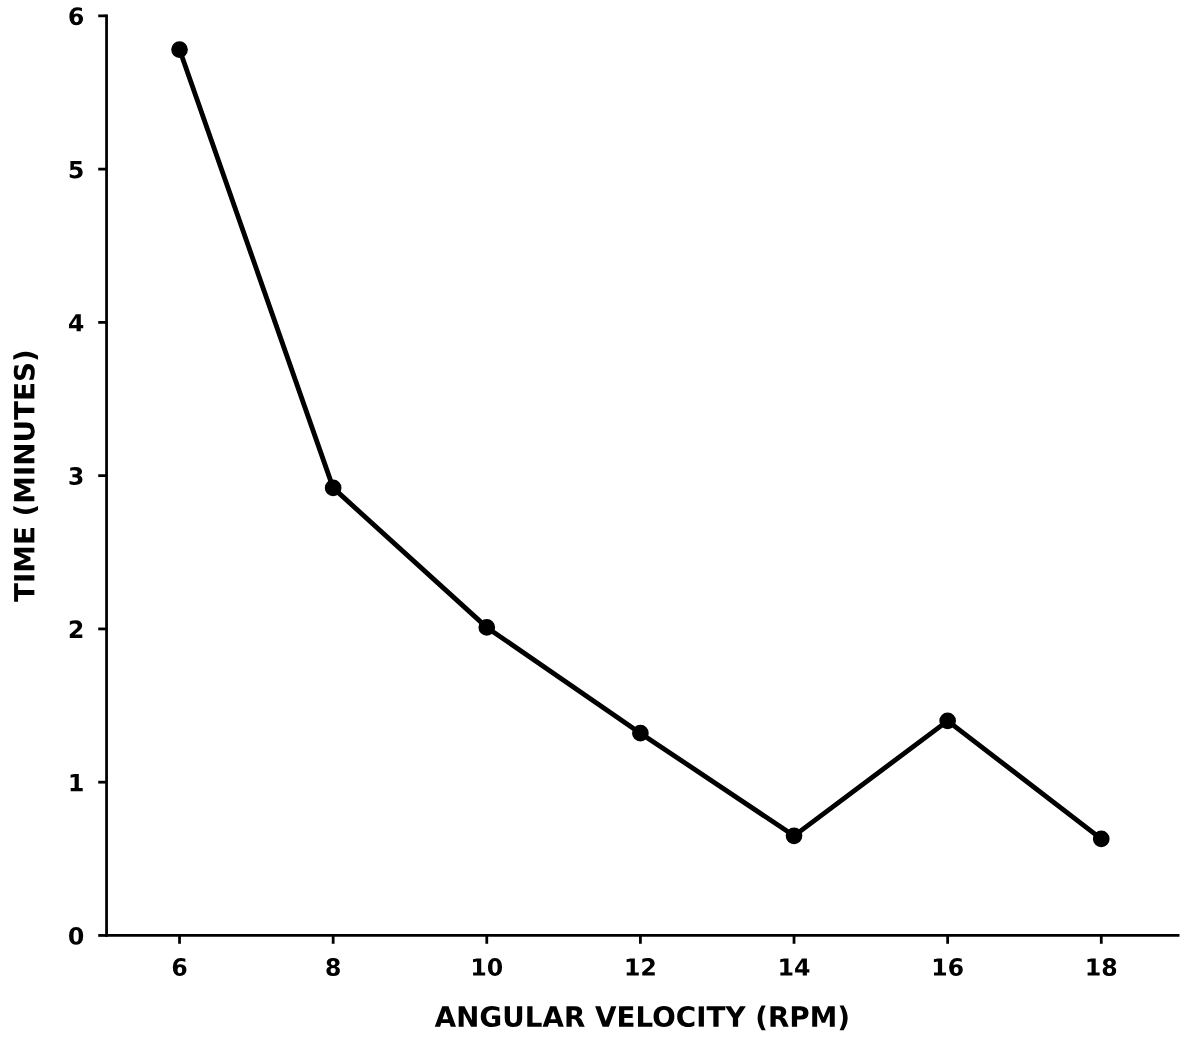 The image size is (1184, 1057). Describe the element at coordinates (948, 967) in the screenshot. I see `x-tick-label: 16` at that location.